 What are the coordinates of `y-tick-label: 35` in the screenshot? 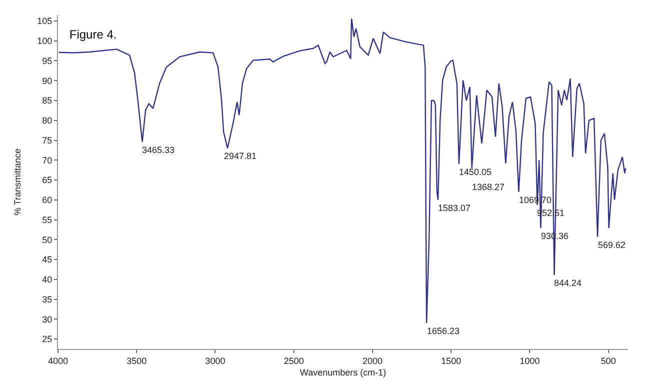 It's located at (47, 299).